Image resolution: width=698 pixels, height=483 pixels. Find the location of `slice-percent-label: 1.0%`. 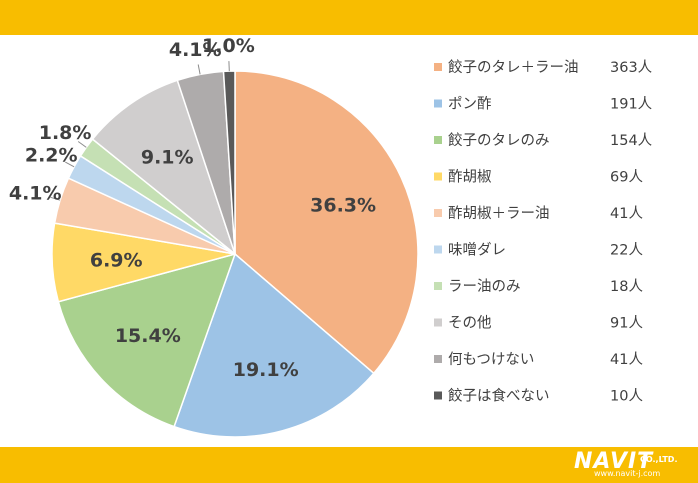

slice-percent-label: 1.0% is located at coordinates (228, 46).